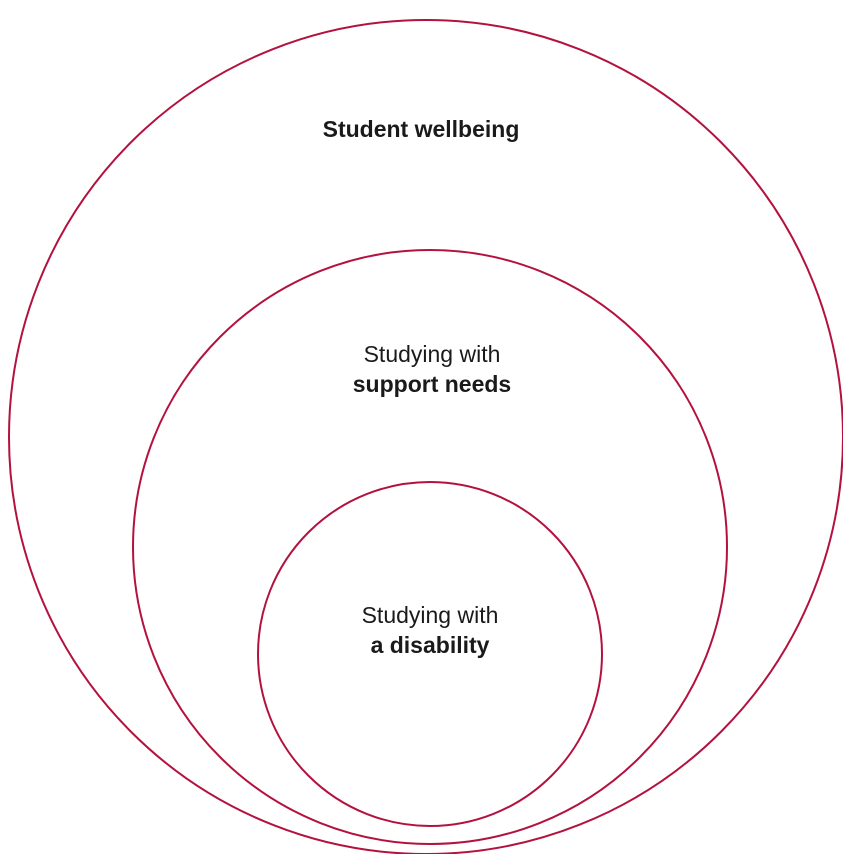  What do you see at coordinates (430, 615) in the screenshot?
I see `disability-line1: Studying with` at bounding box center [430, 615].